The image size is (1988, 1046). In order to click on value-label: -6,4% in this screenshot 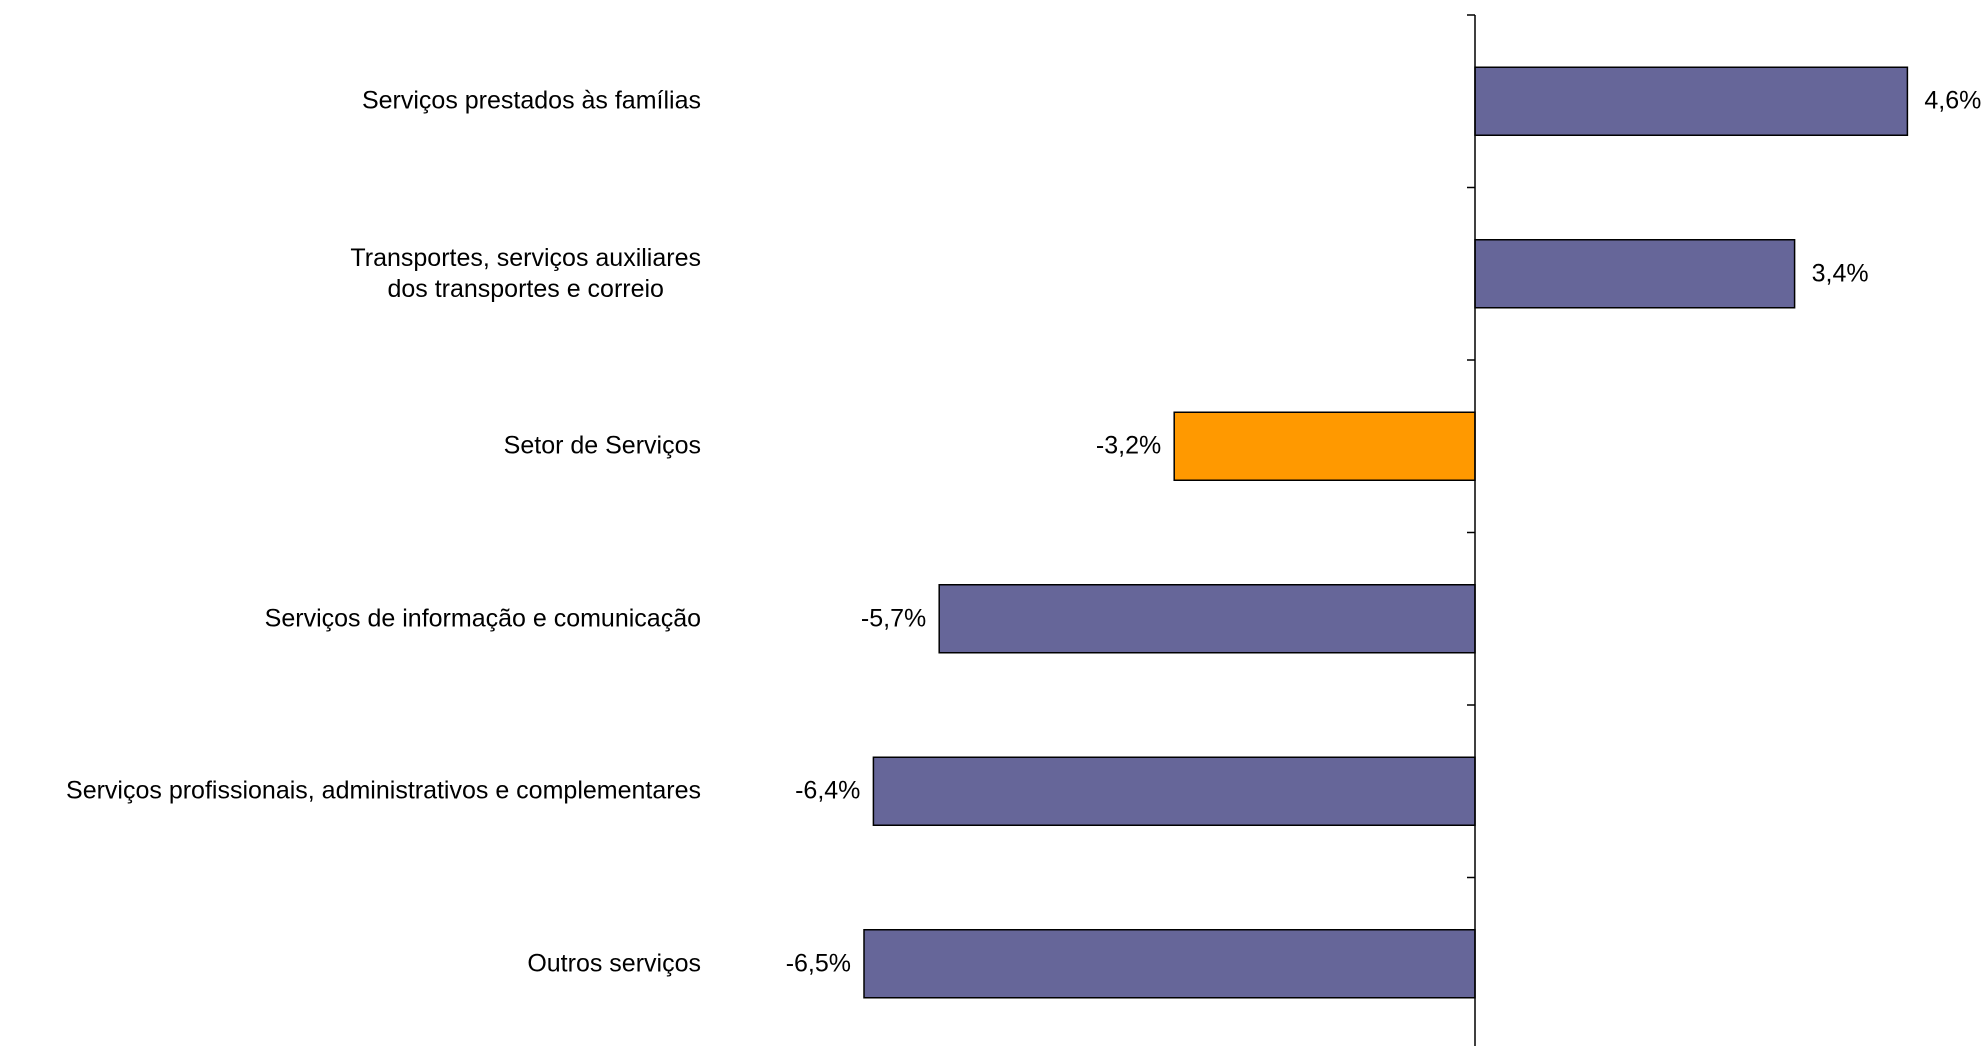, I will do `click(828, 790)`.